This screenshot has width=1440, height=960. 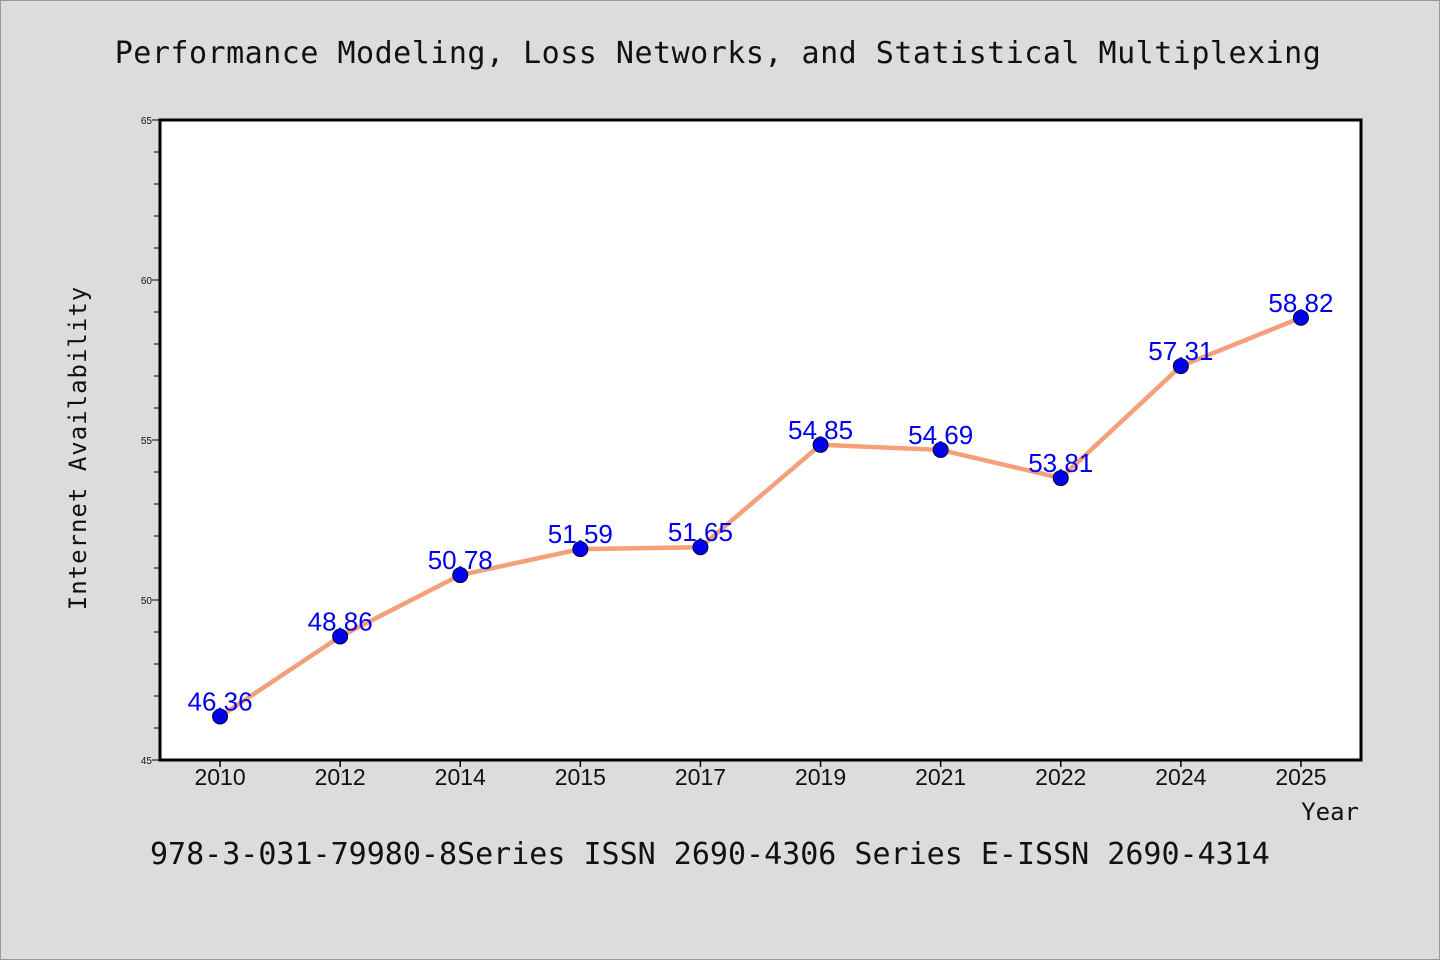 What do you see at coordinates (340, 621) in the screenshot?
I see `data-label: 48.86` at bounding box center [340, 621].